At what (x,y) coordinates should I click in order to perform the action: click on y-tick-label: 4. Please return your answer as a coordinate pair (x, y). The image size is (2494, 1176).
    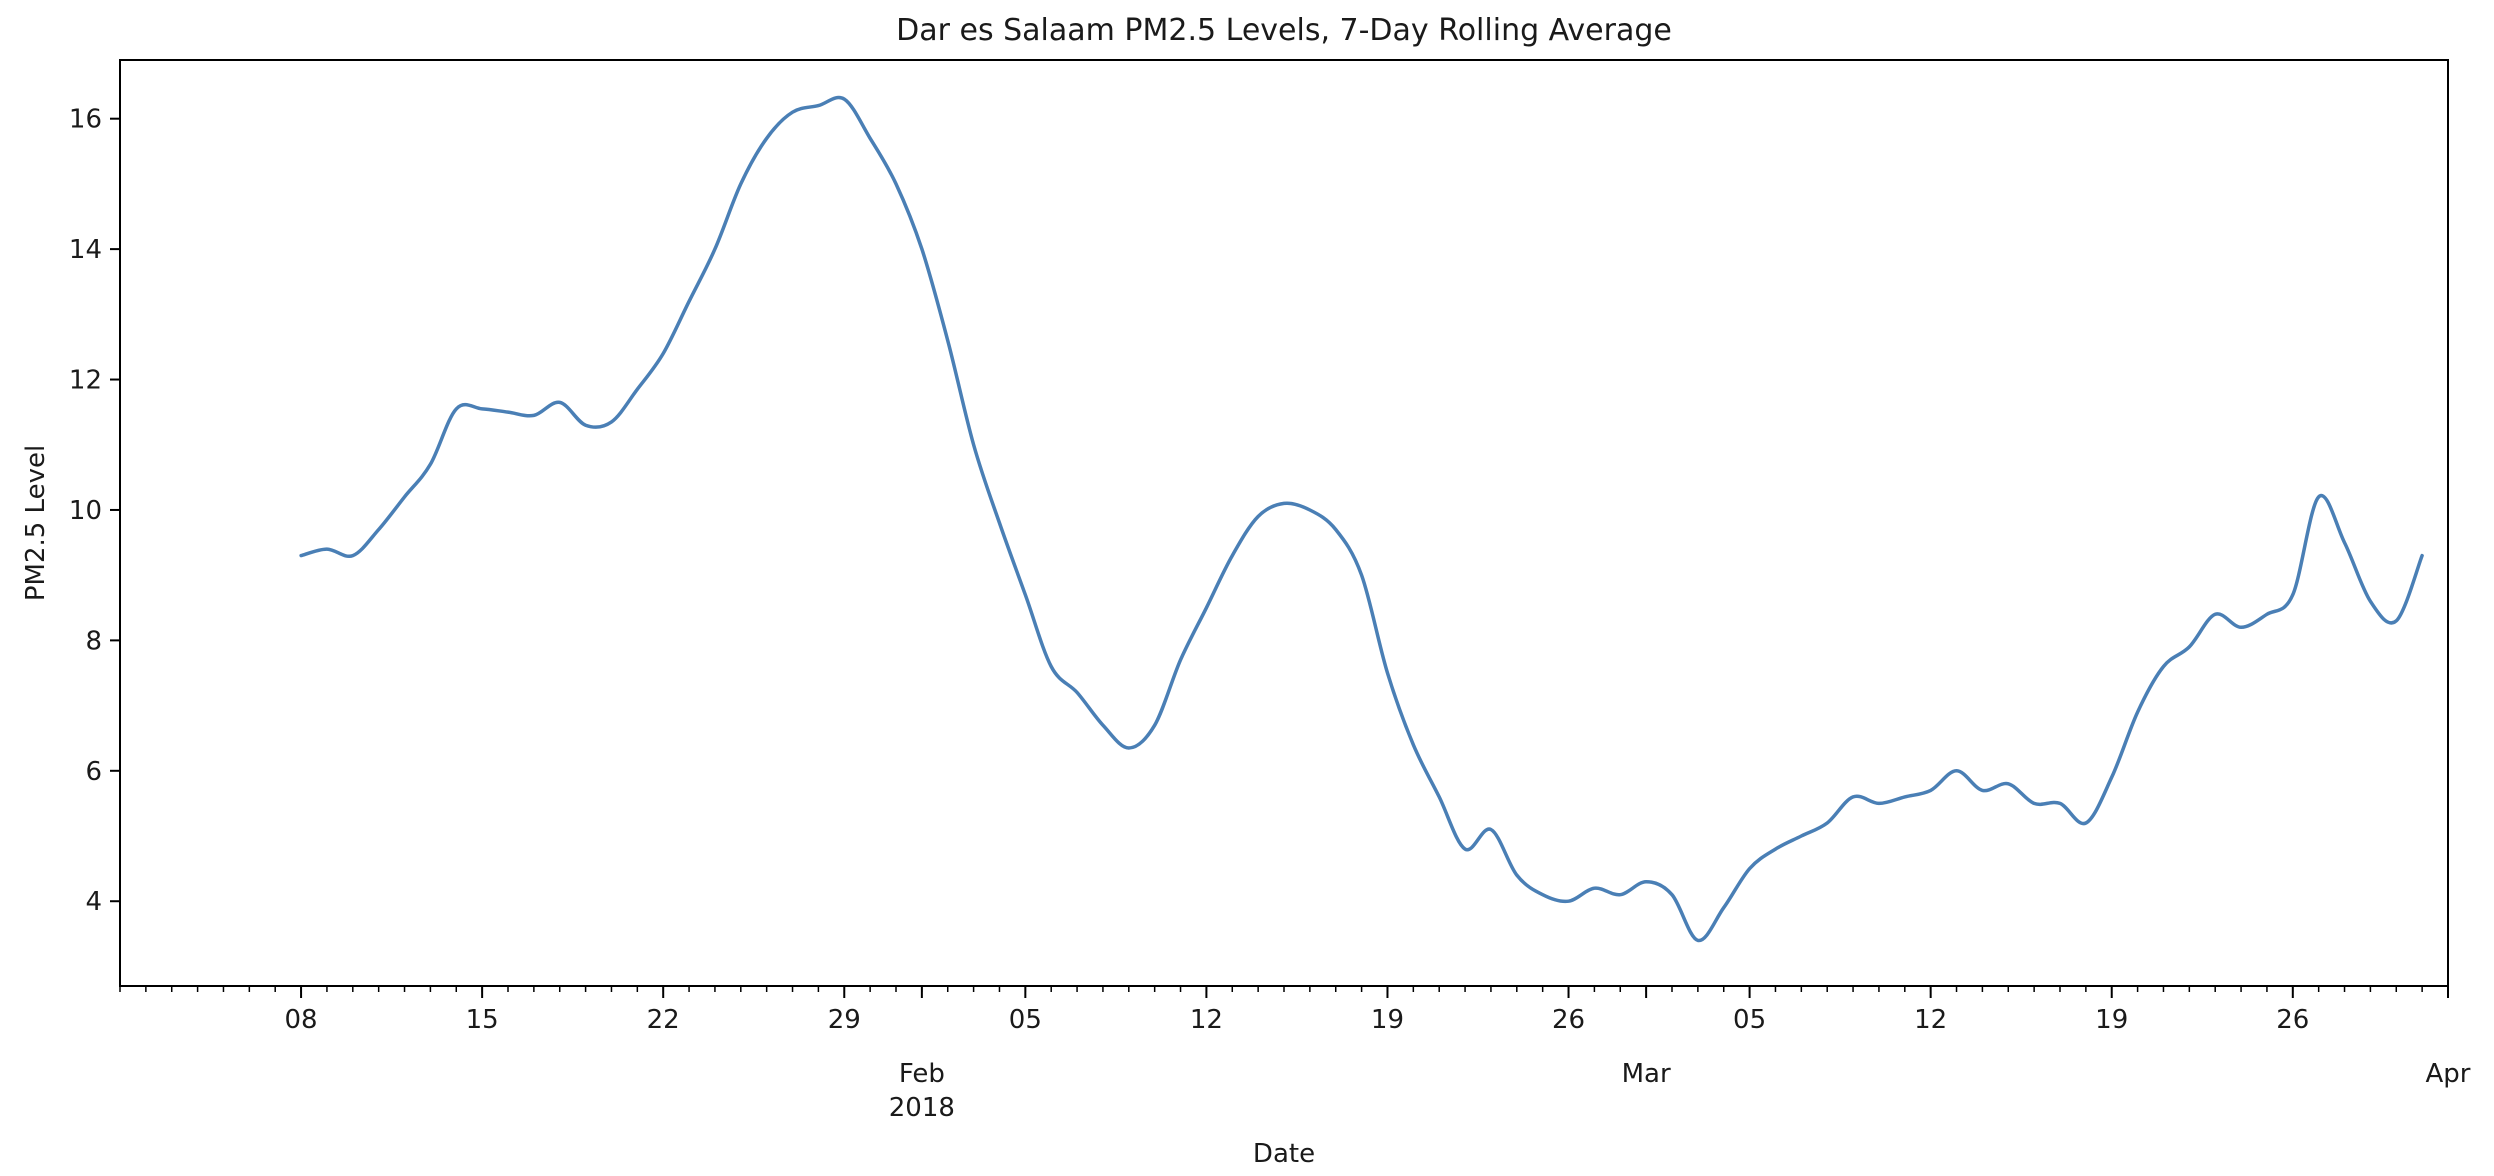
    Looking at the image, I should click on (93, 902).